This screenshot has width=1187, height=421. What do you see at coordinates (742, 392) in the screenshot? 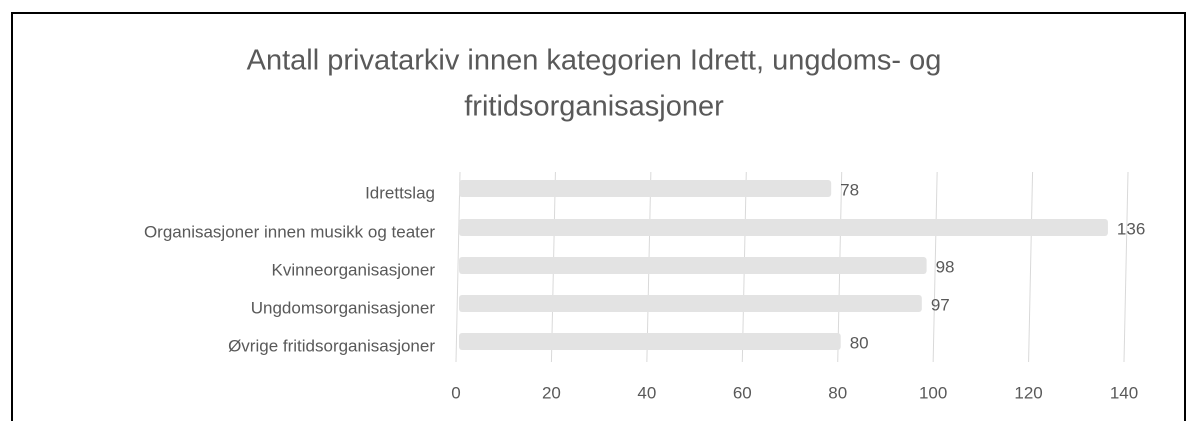
I see `x-tick-label: 60` at bounding box center [742, 392].